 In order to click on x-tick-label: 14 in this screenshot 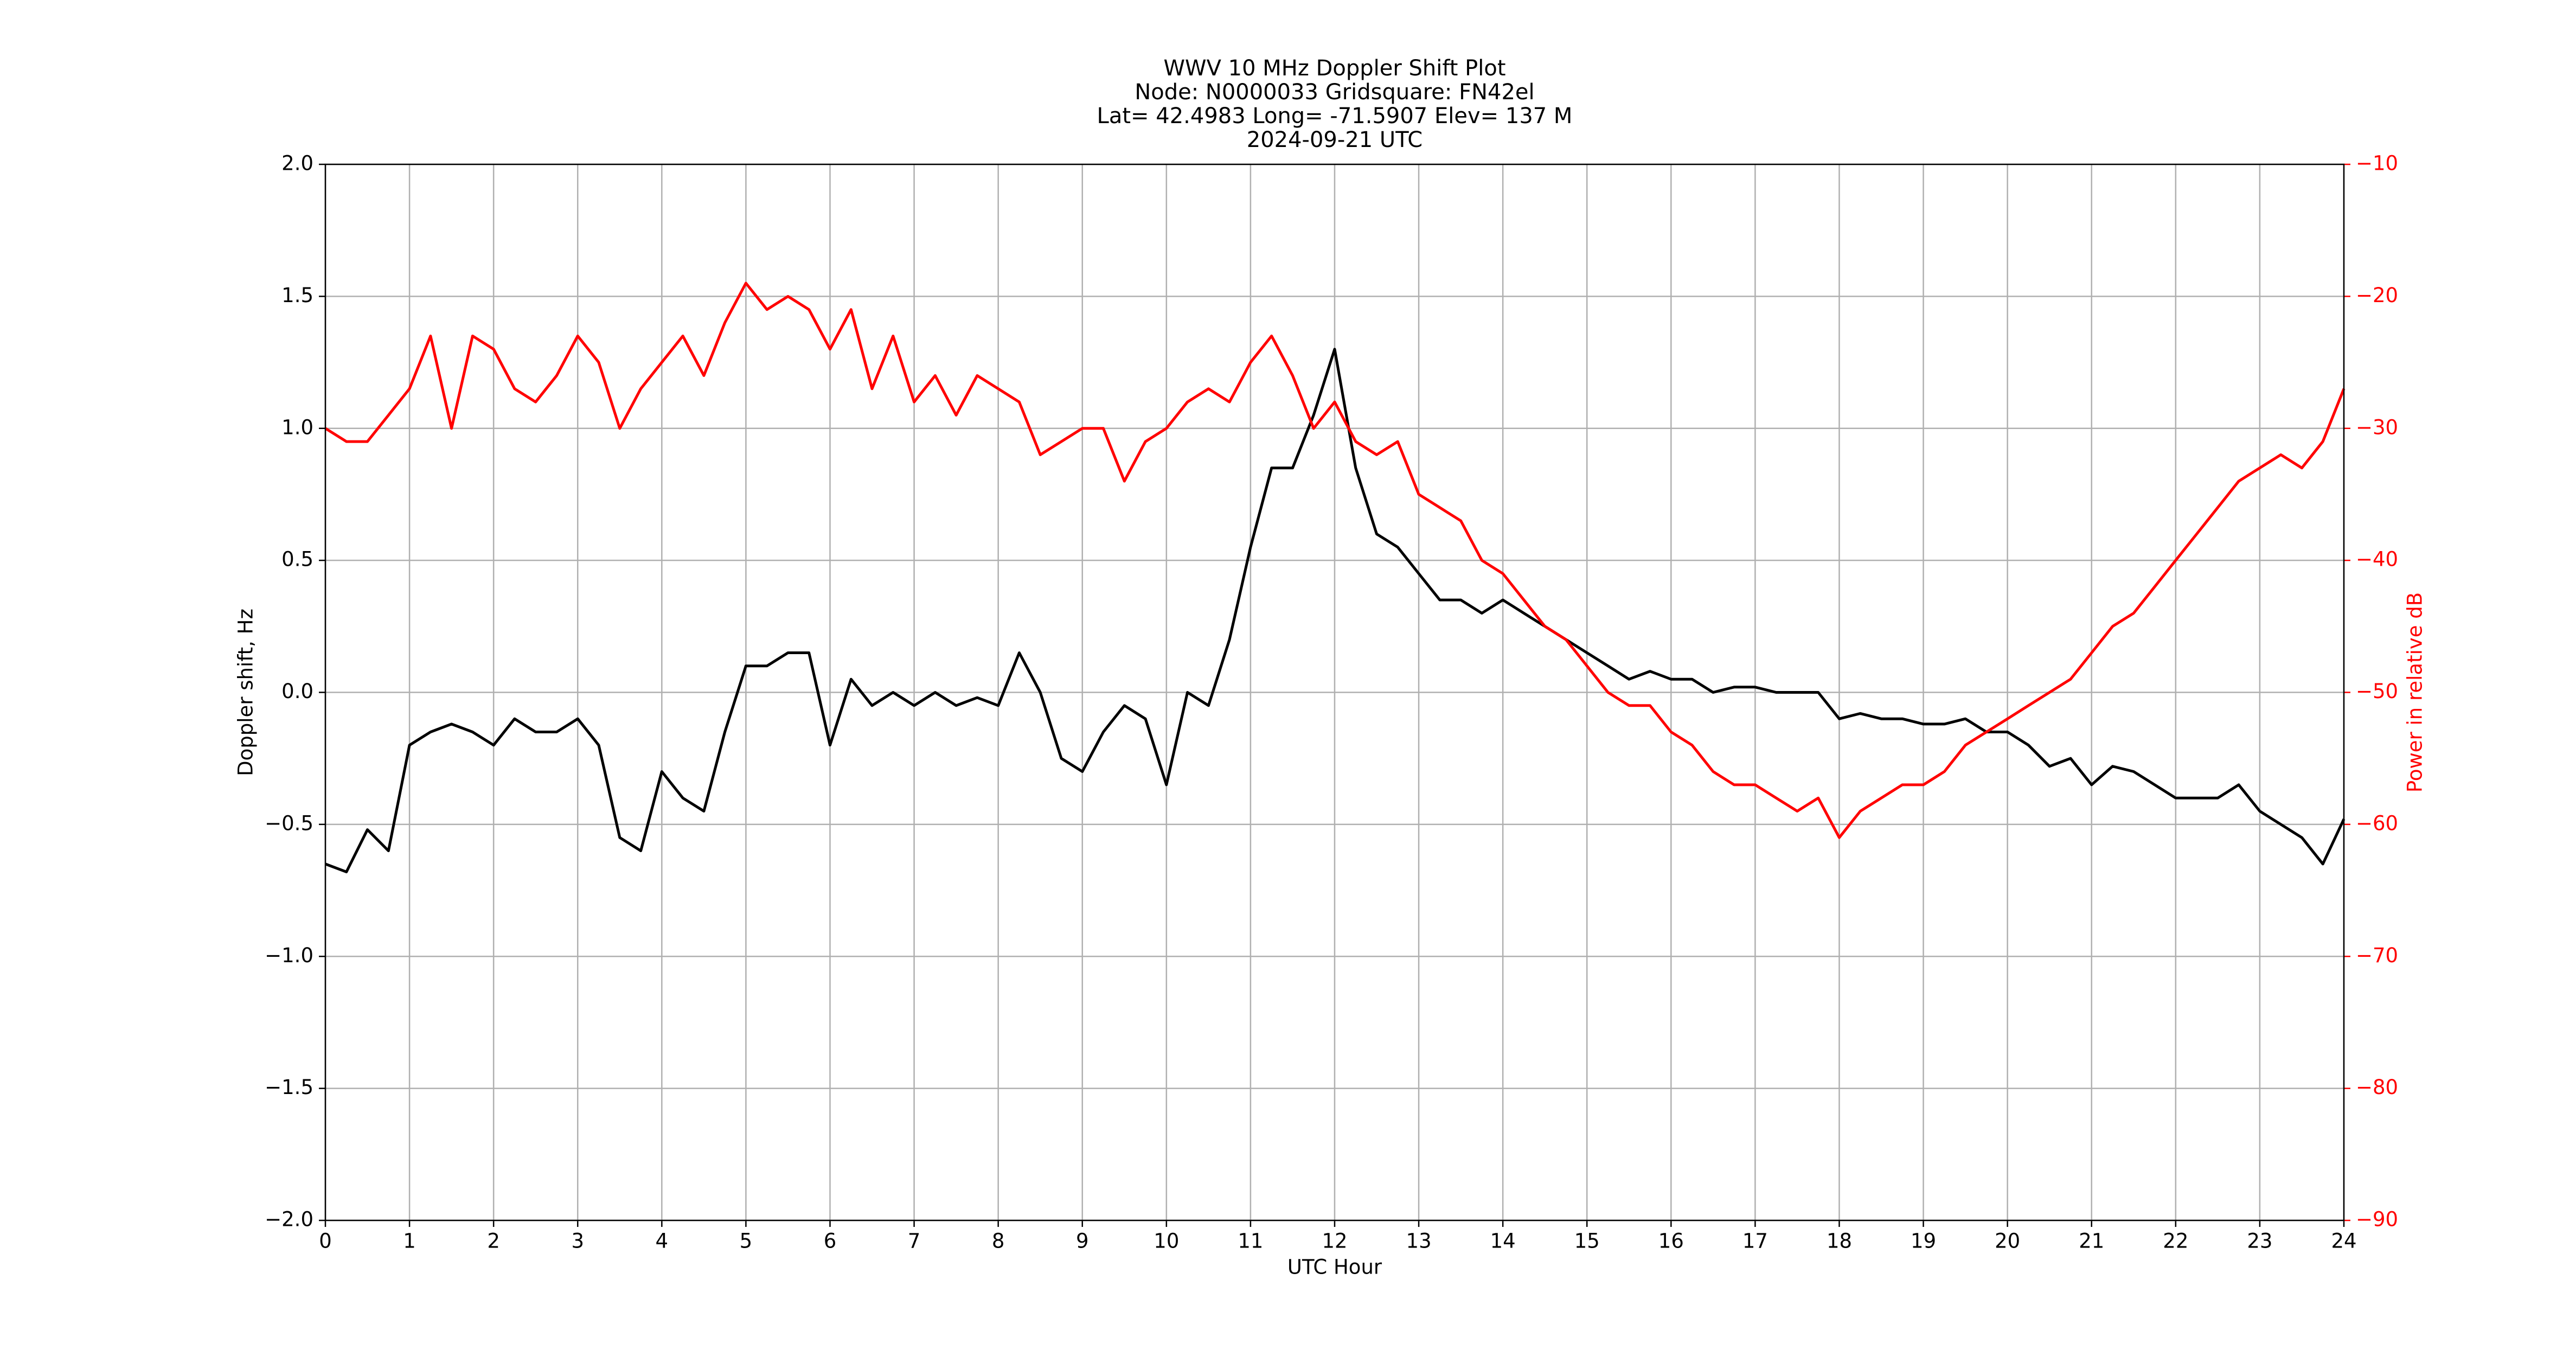, I will do `click(1503, 1241)`.